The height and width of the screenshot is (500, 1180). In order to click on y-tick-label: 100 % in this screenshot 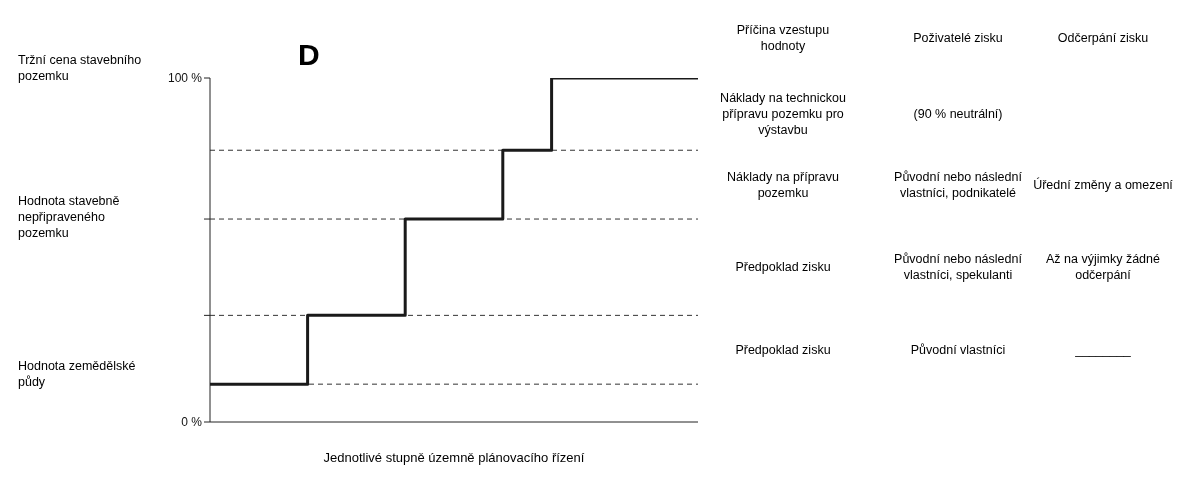, I will do `click(185, 78)`.